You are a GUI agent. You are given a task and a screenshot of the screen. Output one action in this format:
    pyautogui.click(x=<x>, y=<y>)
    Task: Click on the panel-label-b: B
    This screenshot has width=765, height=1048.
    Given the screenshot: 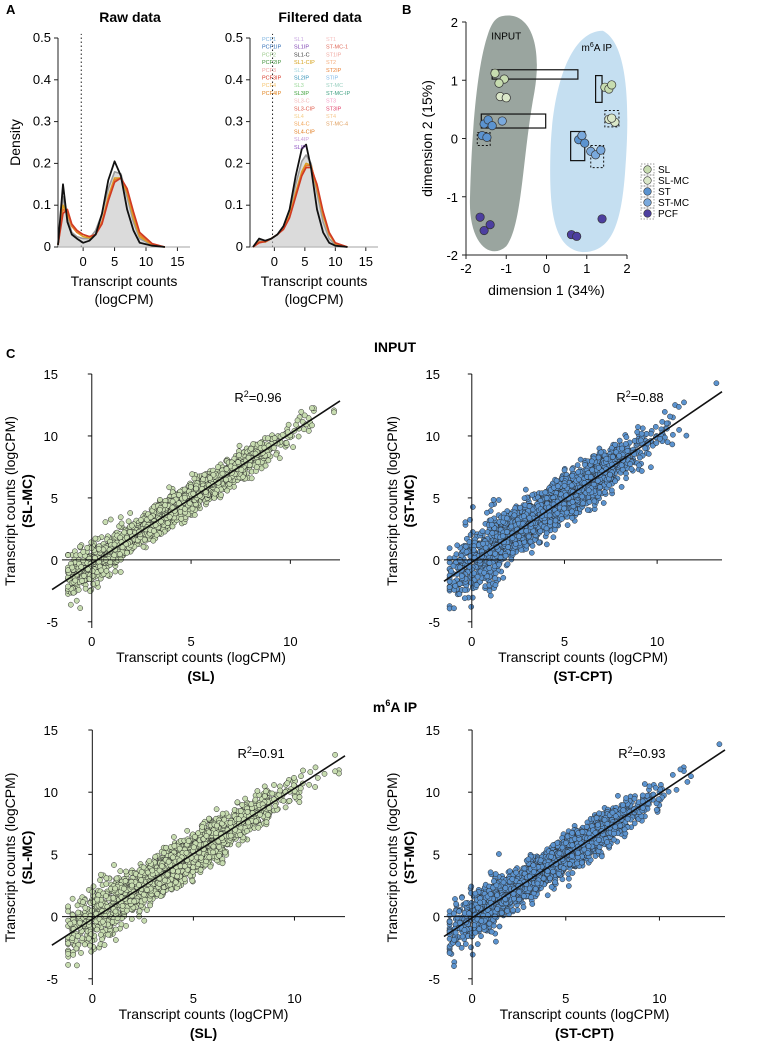 What is the action you would take?
    pyautogui.click(x=406, y=9)
    